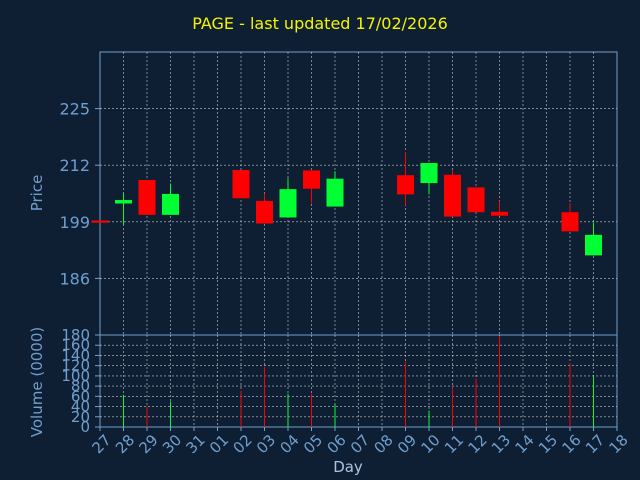 The image size is (640, 480). Describe the element at coordinates (360, 444) in the screenshot. I see `x-tick-label: 07` at that location.